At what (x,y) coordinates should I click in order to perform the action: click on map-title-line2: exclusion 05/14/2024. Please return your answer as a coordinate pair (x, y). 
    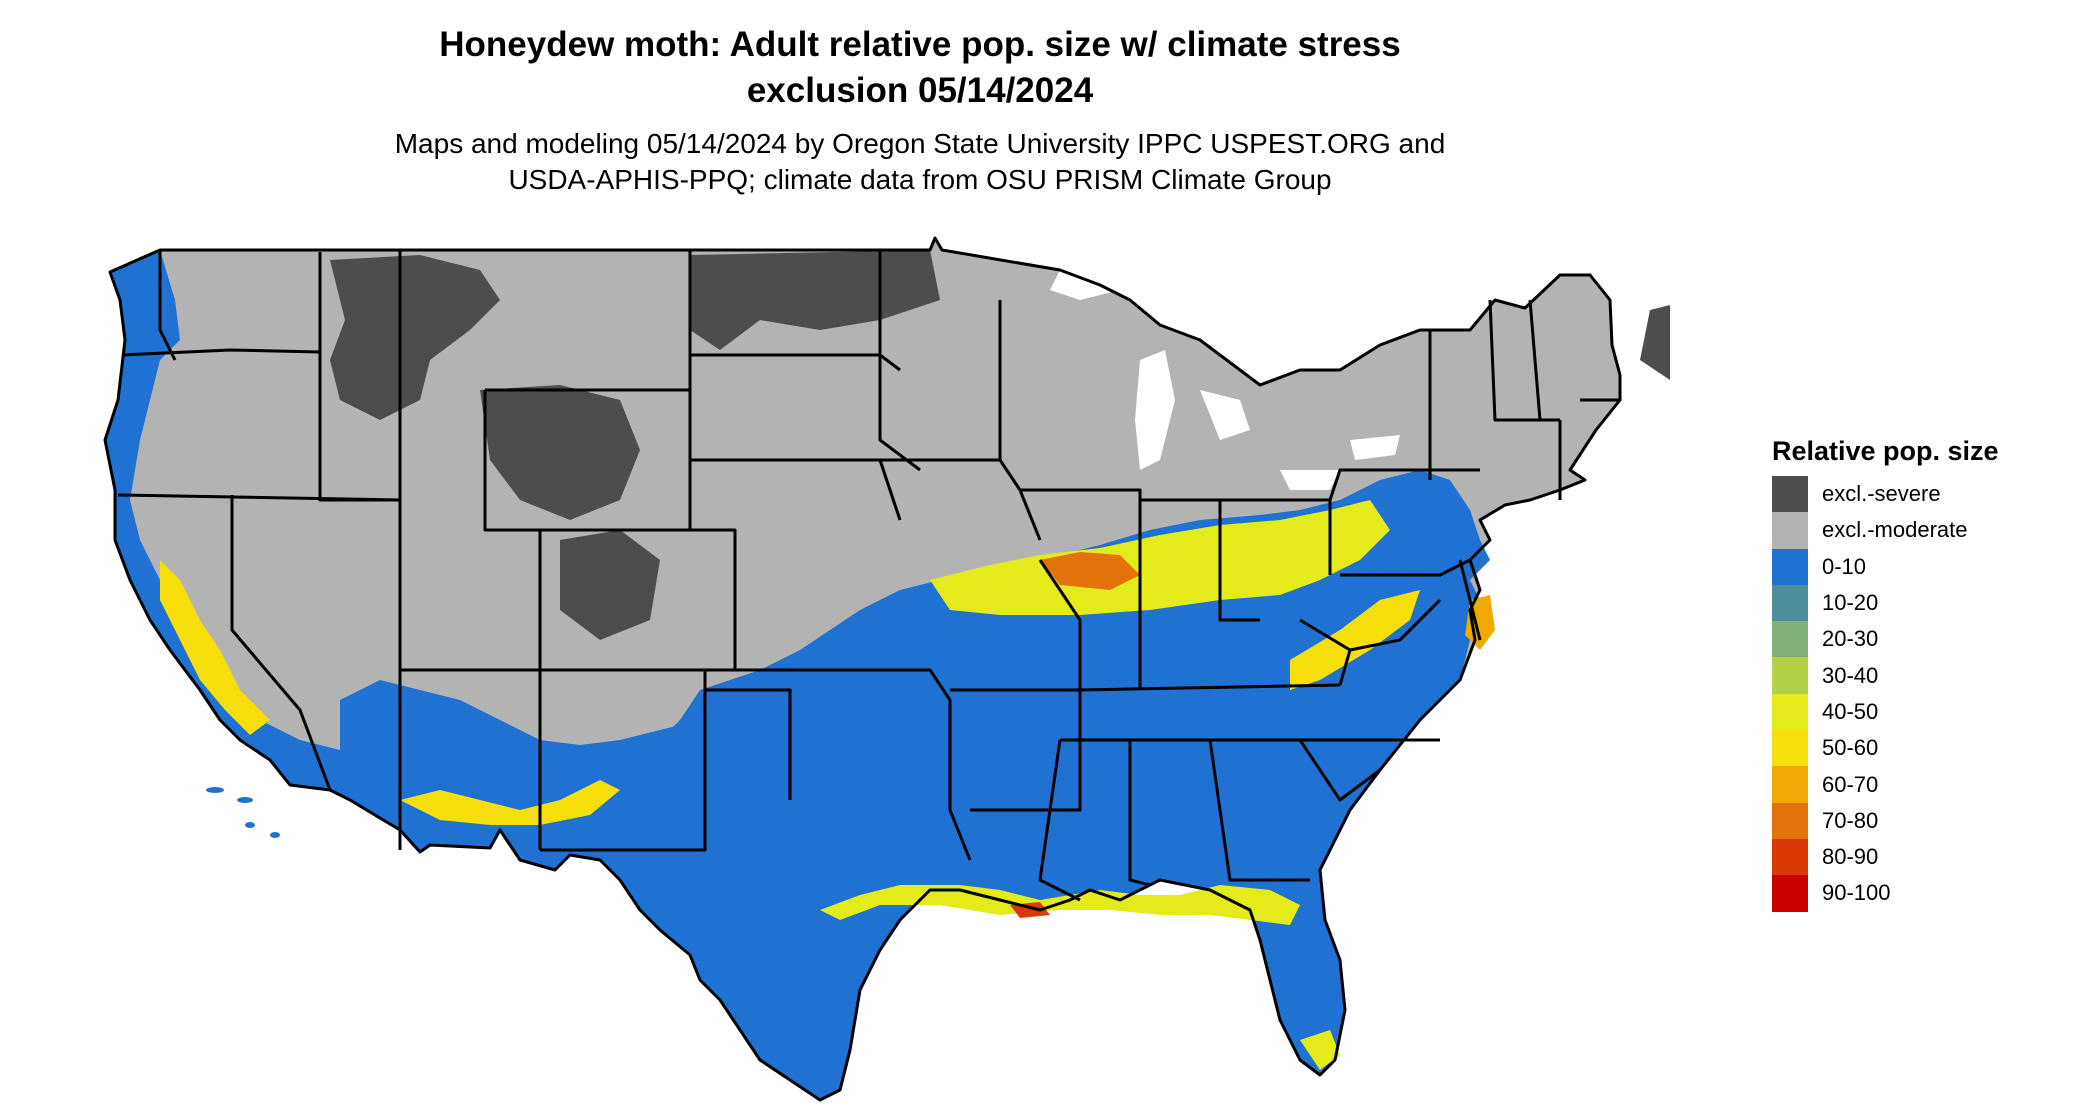
    Looking at the image, I should click on (920, 90).